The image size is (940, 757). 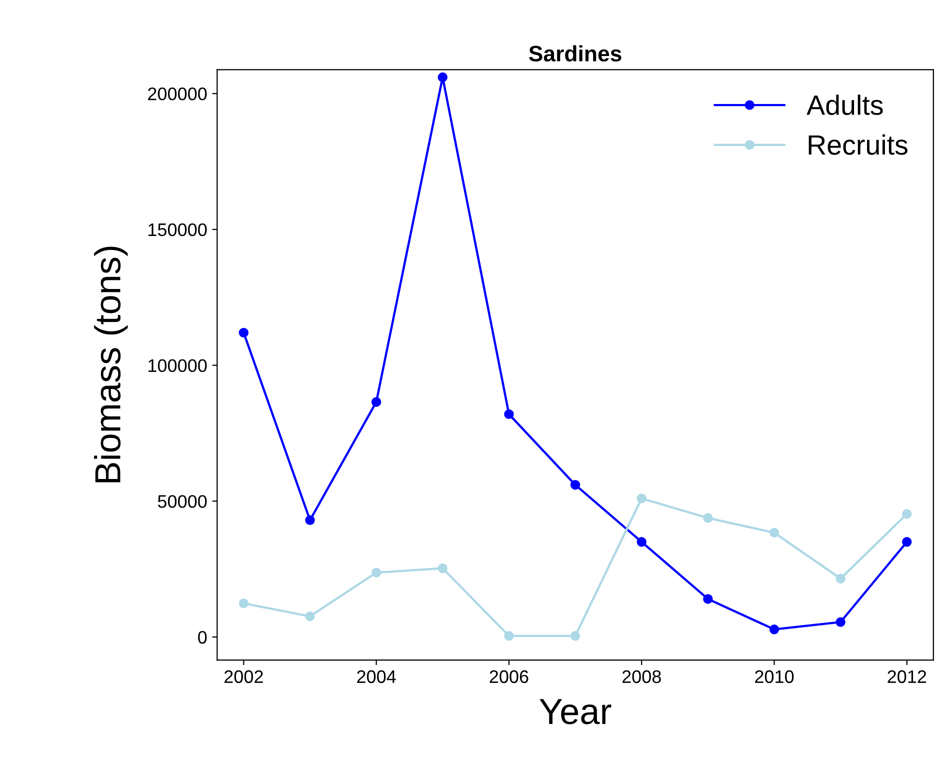 What do you see at coordinates (202, 637) in the screenshot?
I see `y-tick-label: 0` at bounding box center [202, 637].